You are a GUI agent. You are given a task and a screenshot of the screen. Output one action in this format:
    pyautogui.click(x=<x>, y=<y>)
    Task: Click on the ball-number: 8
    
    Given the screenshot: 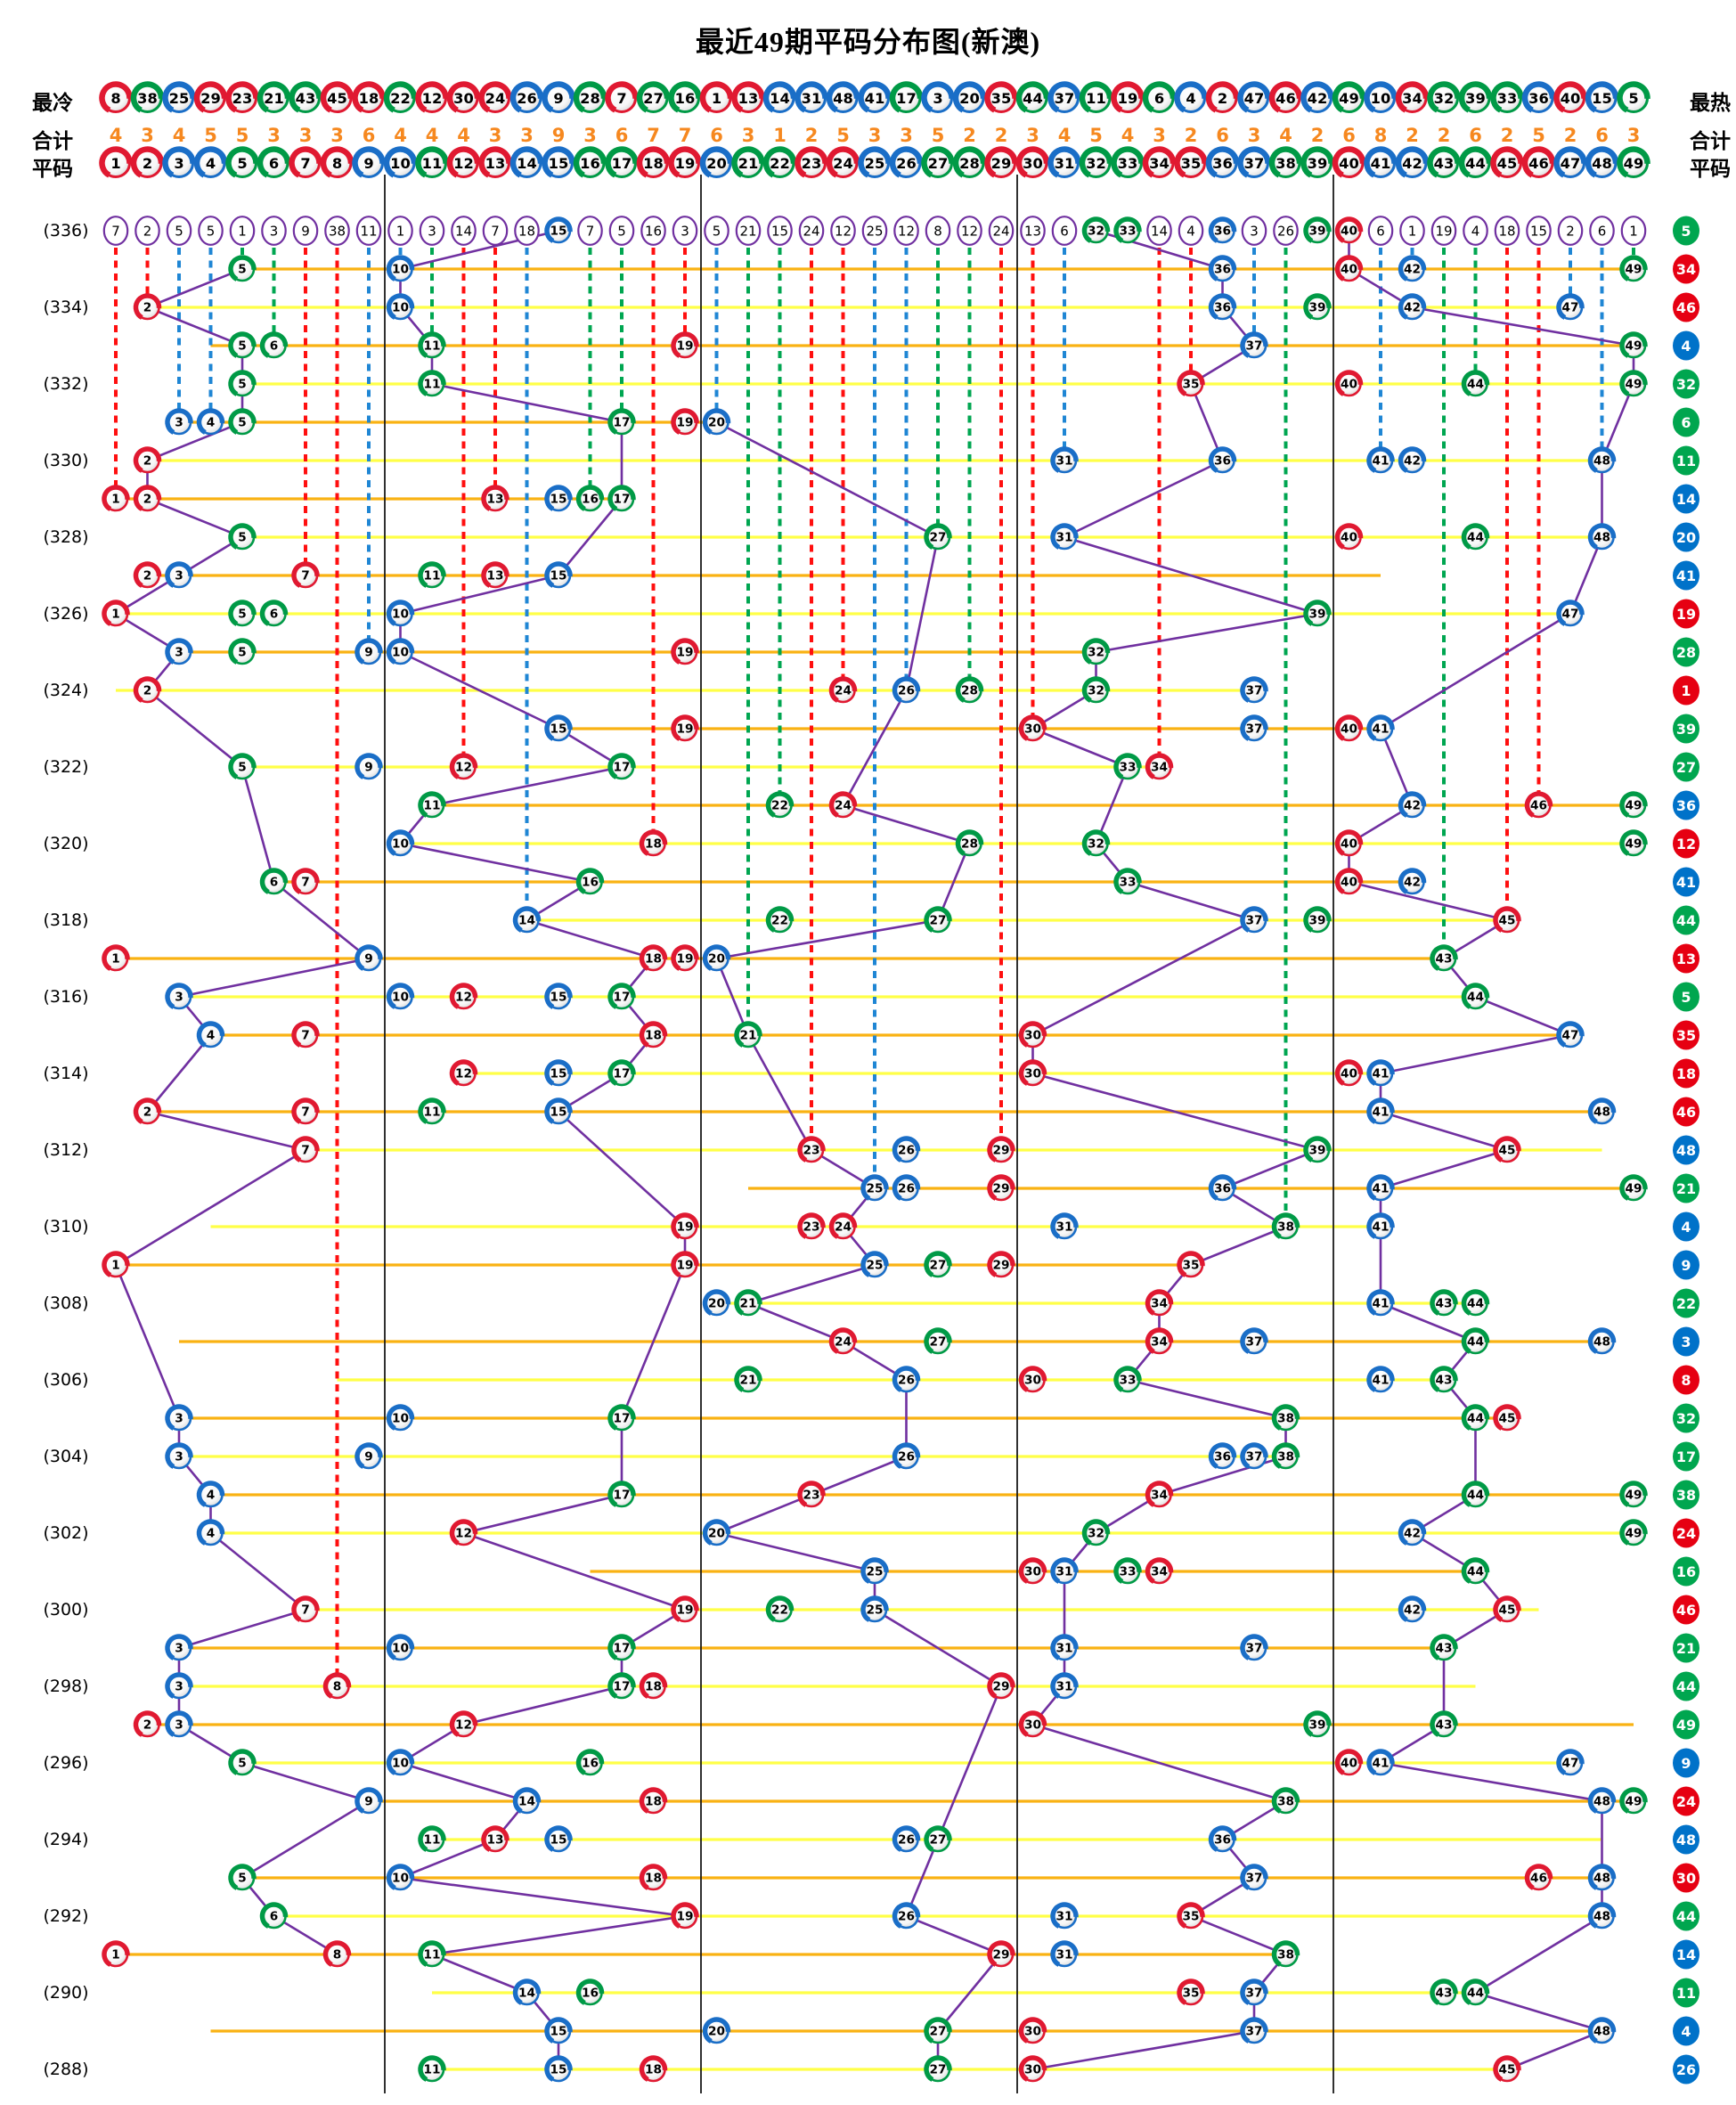 What is the action you would take?
    pyautogui.click(x=337, y=163)
    